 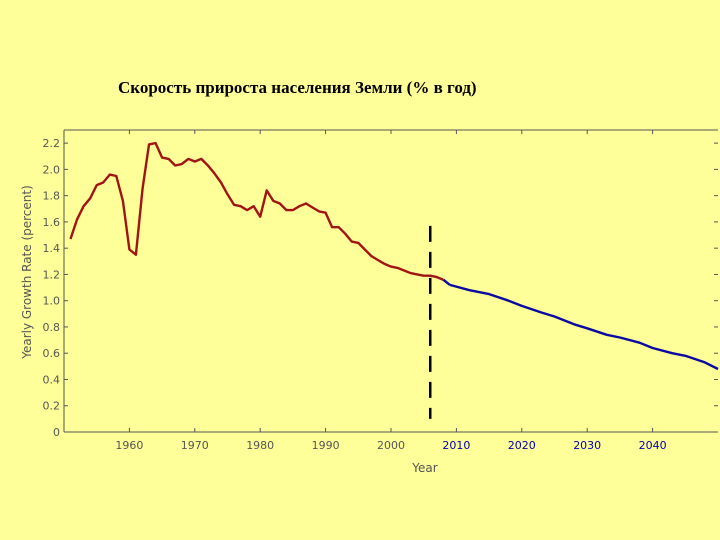 What do you see at coordinates (56, 432) in the screenshot?
I see `y-tick-label: 0` at bounding box center [56, 432].